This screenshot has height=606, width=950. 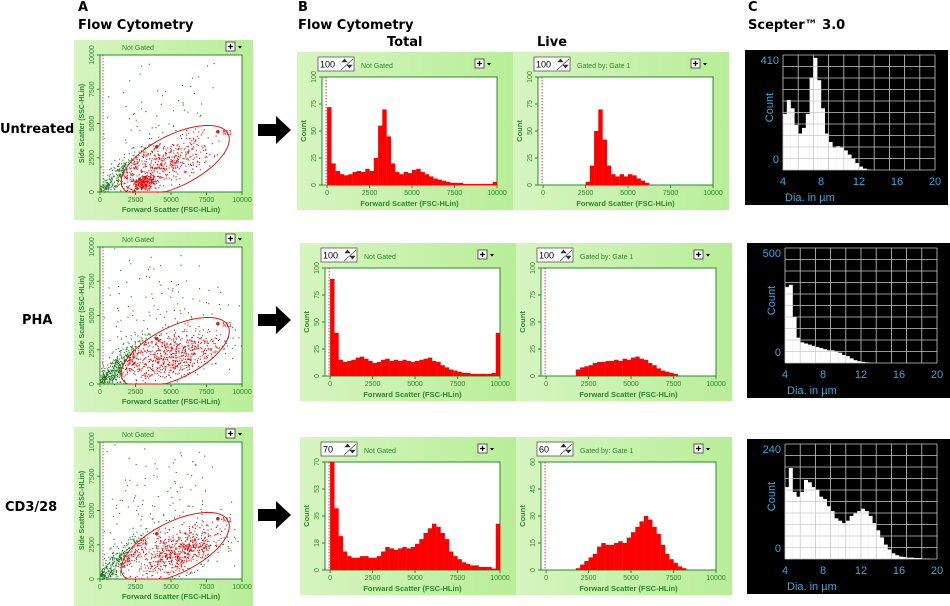 I want to click on max-count-spinbox: 60, so click(x=555, y=449).